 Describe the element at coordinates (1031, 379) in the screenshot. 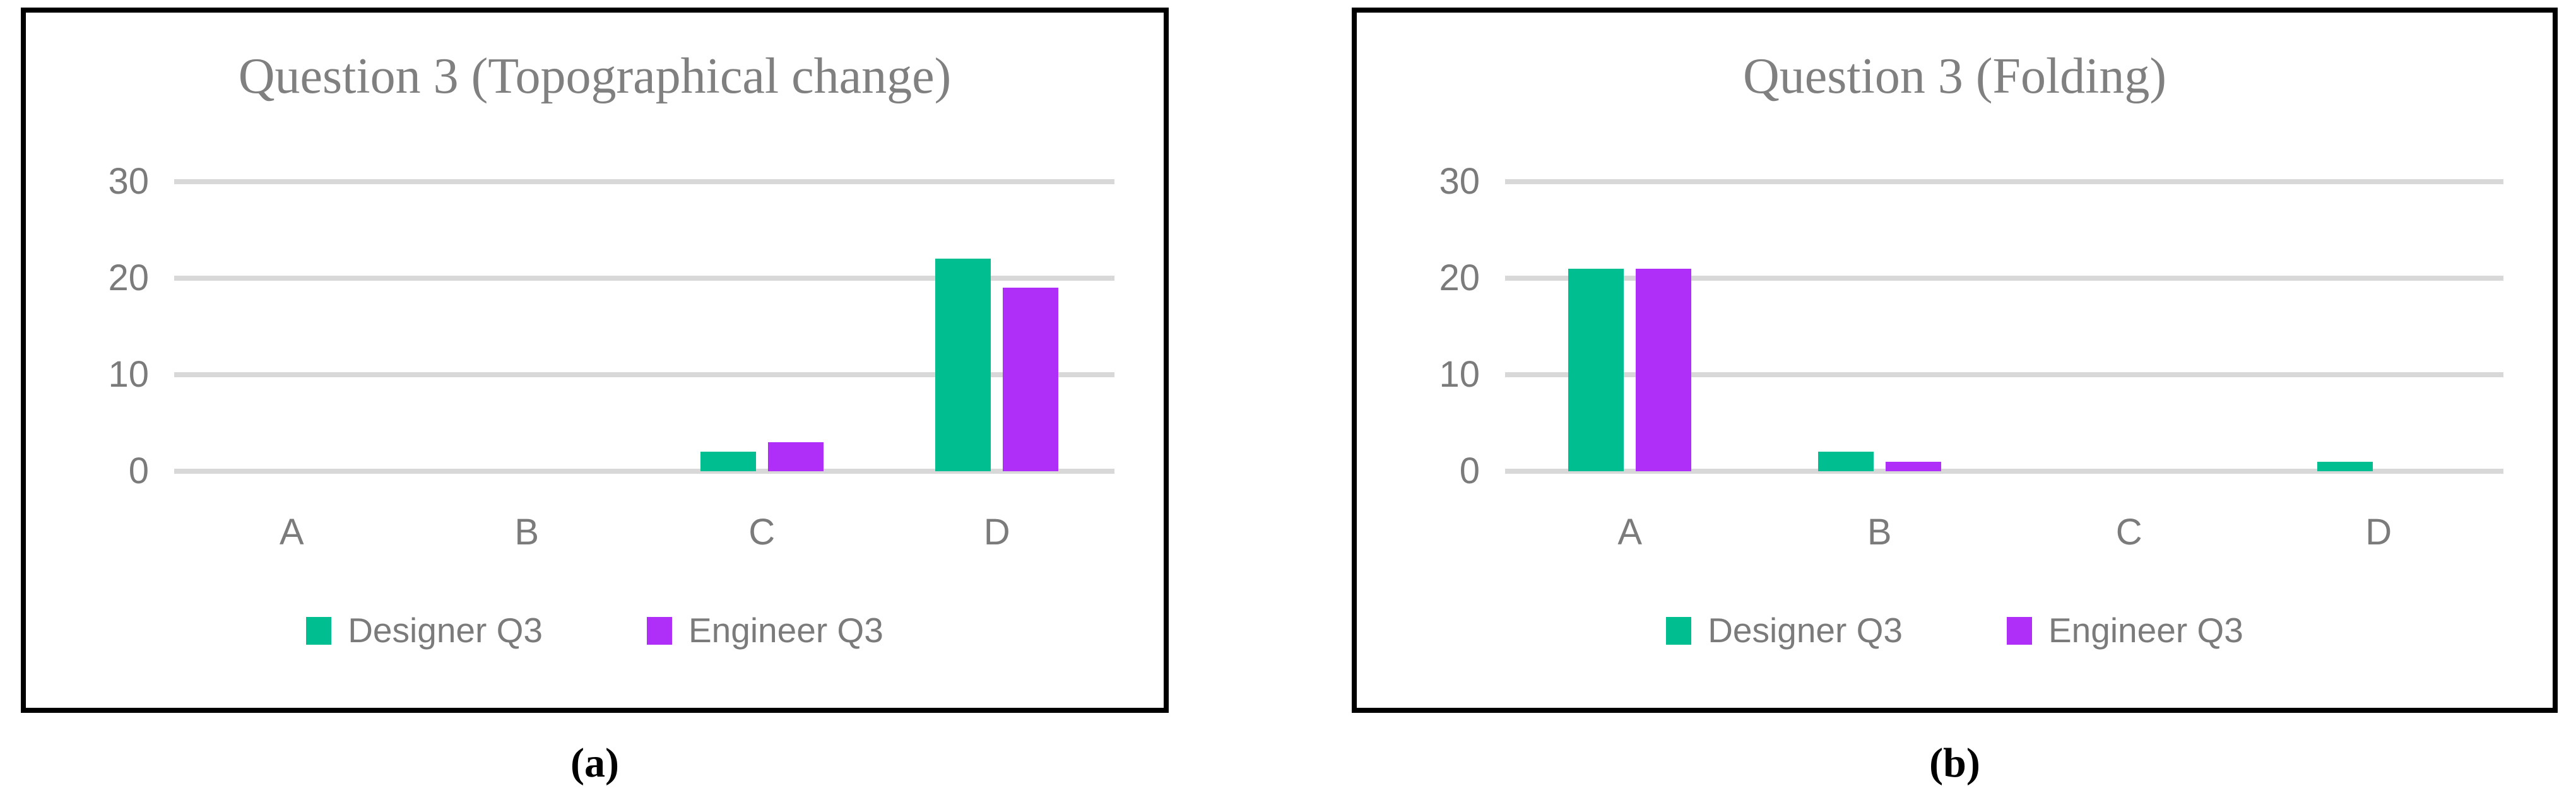

I see `bar-engineer-q3-D` at that location.